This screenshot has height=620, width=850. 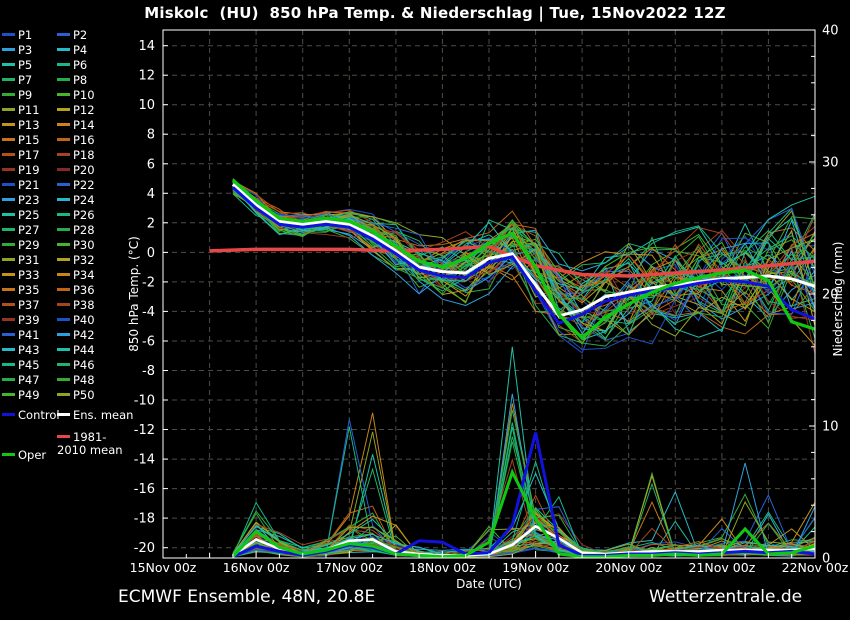 What do you see at coordinates (25, 80) in the screenshot?
I see `legend-label: P7` at bounding box center [25, 80].